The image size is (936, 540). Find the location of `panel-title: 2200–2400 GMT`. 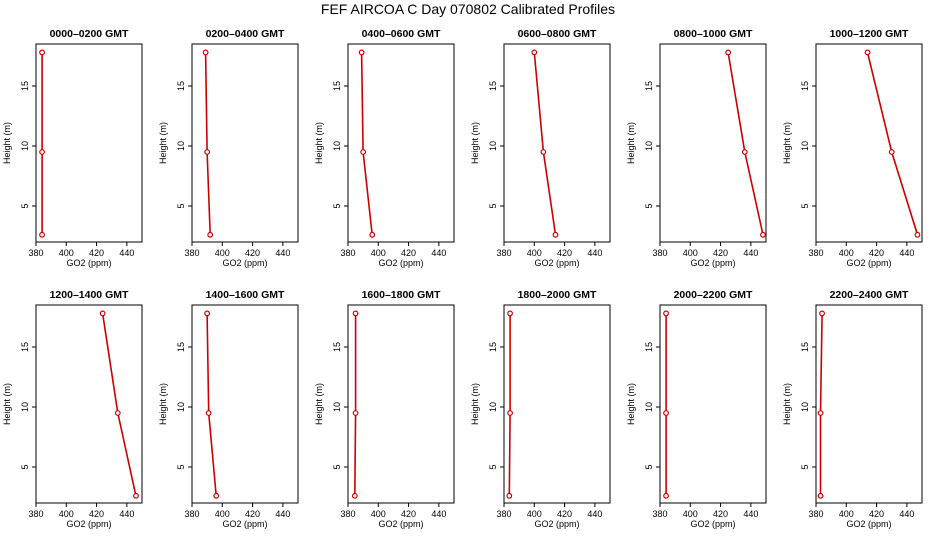

panel-title: 2200–2400 GMT is located at coordinates (869, 295).